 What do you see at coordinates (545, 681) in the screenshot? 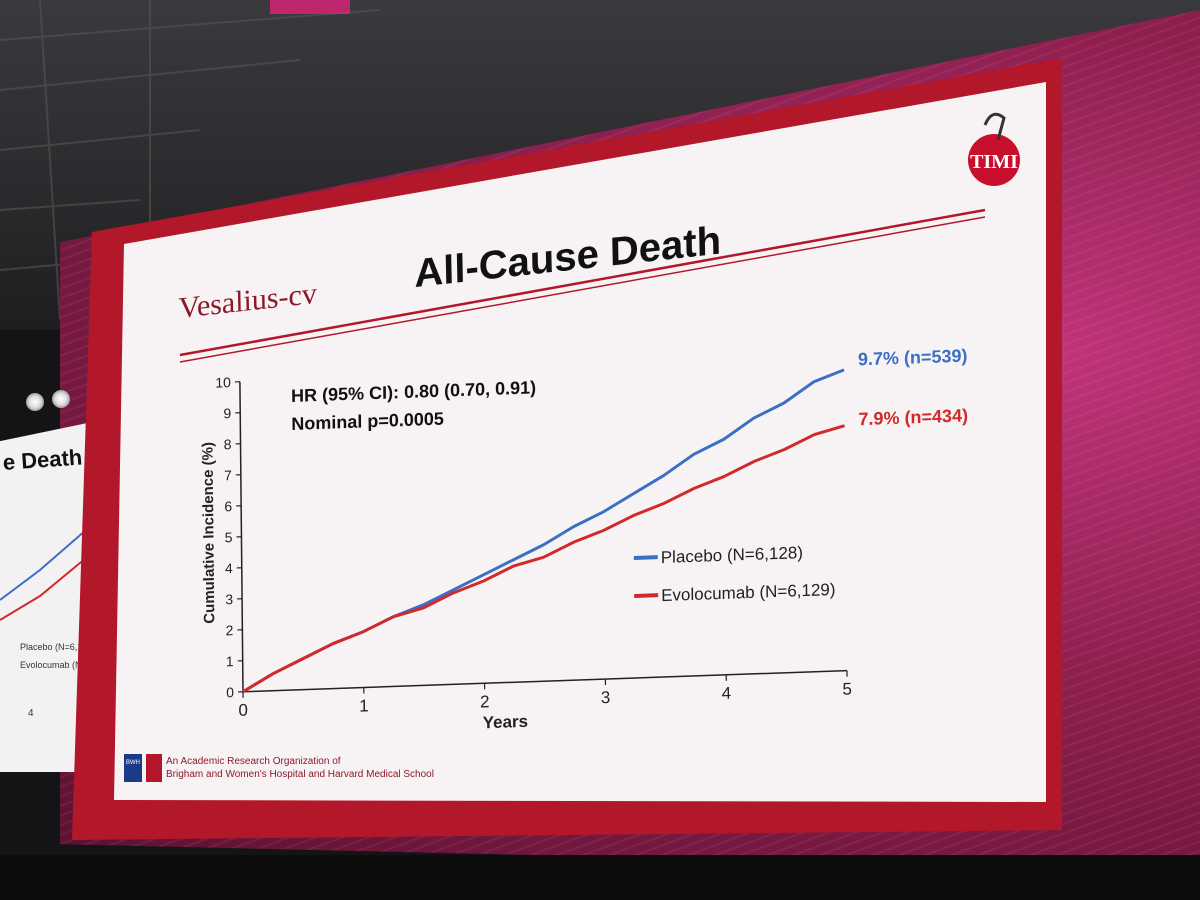
I see `x-axis` at bounding box center [545, 681].